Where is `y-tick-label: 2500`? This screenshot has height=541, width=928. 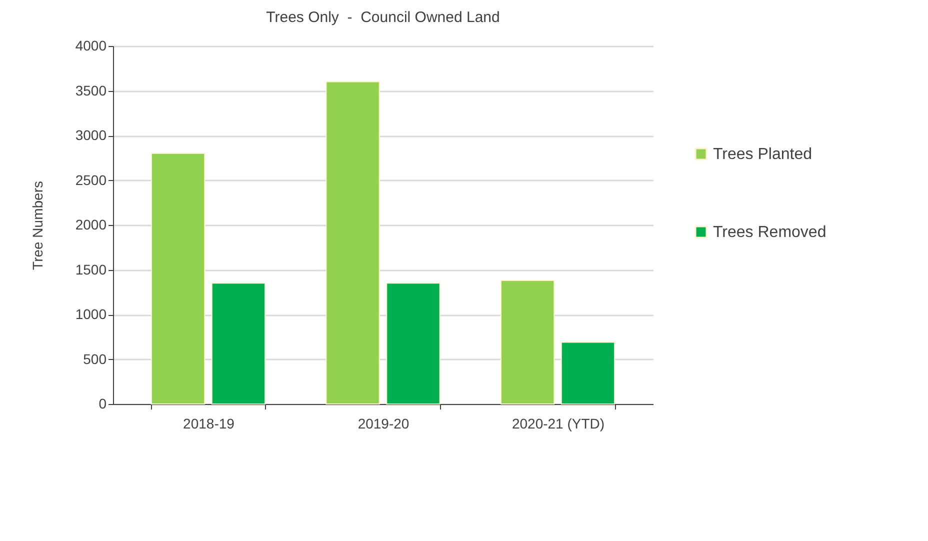 y-tick-label: 2500 is located at coordinates (91, 180).